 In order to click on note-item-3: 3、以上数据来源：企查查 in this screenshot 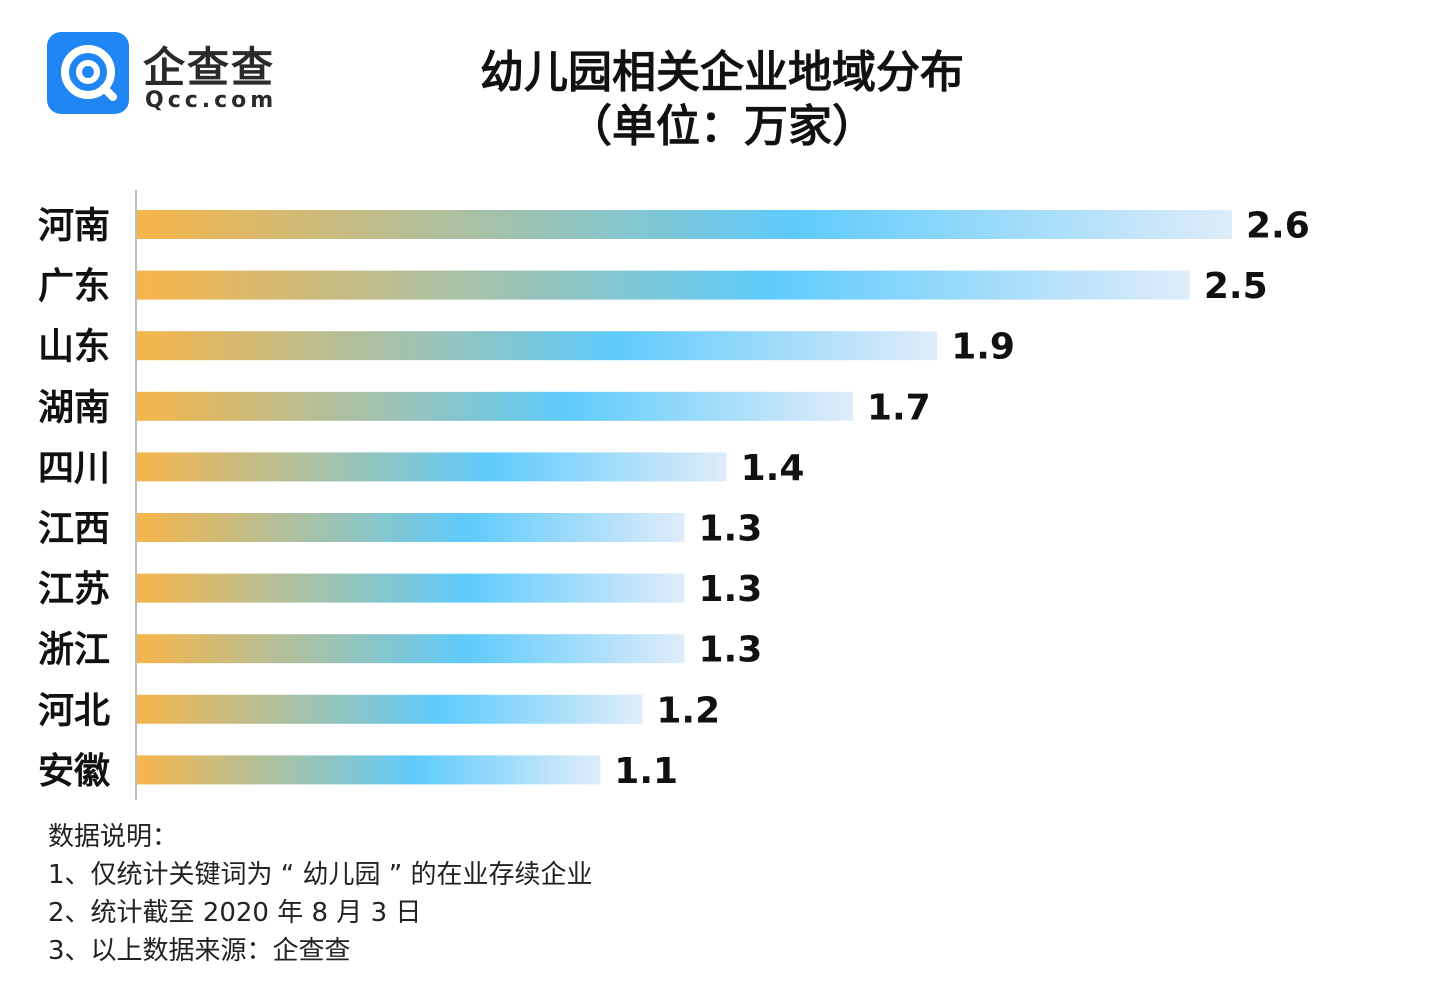, I will do `click(199, 951)`.